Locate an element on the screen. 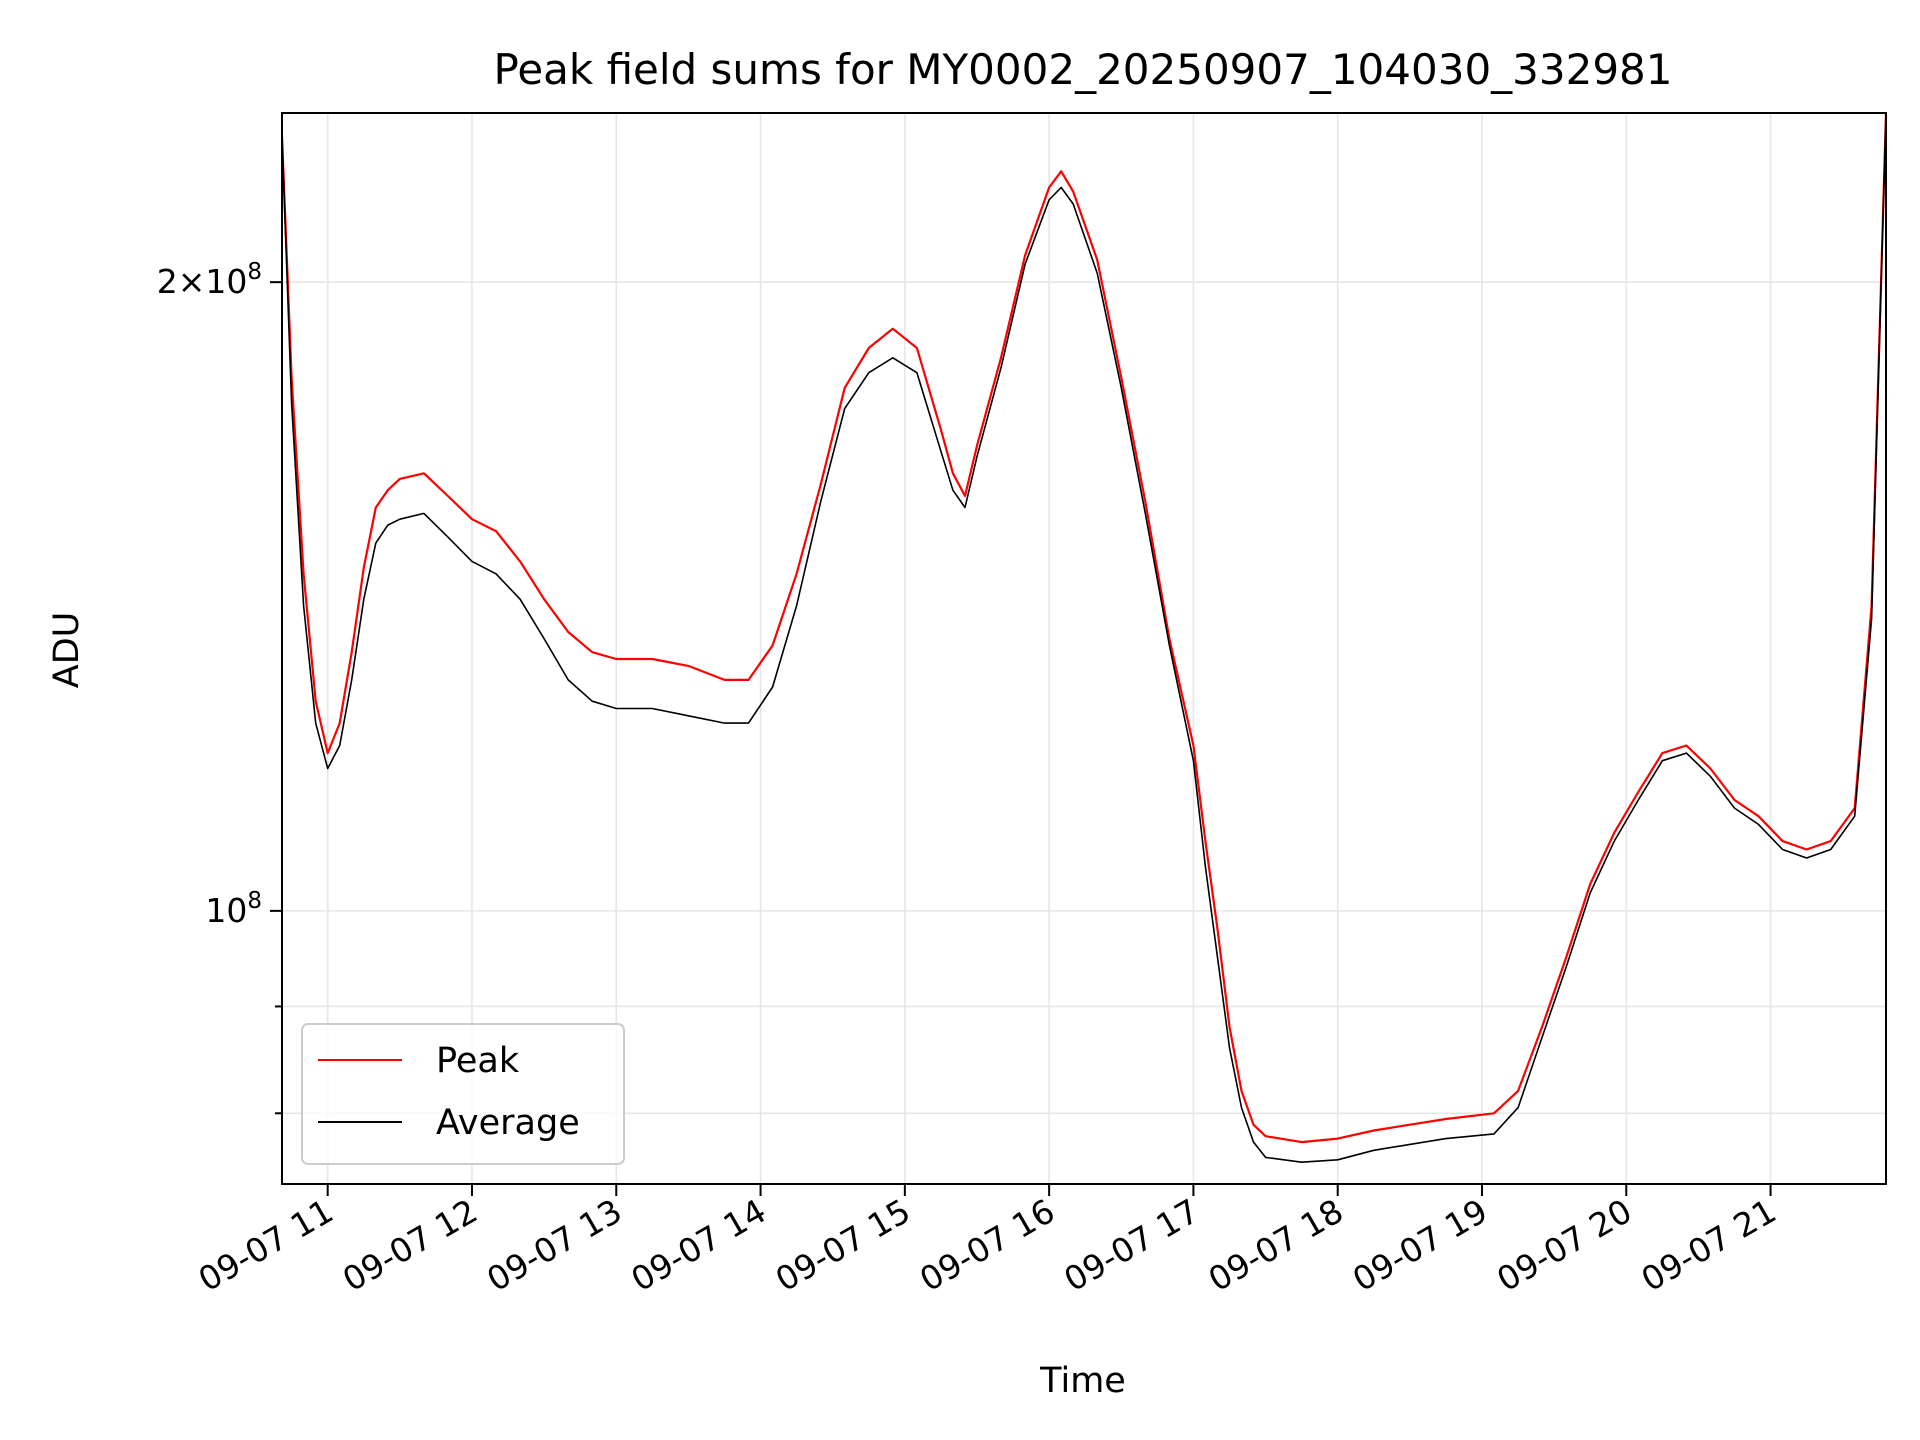 Image resolution: width=1920 pixels, height=1440 pixels. x-axis-label: Time is located at coordinates (1082, 1381).